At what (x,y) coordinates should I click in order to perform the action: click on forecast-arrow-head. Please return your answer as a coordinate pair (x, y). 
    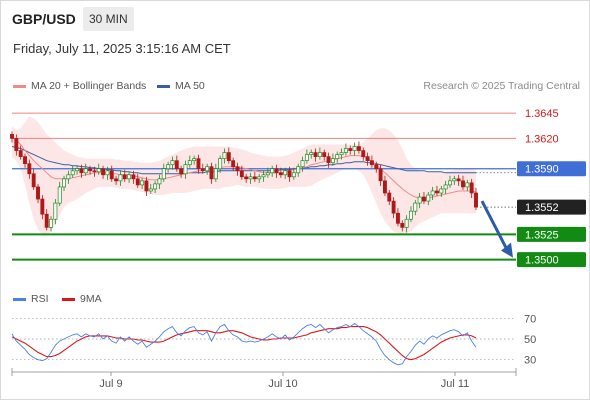
    Looking at the image, I should click on (507, 250).